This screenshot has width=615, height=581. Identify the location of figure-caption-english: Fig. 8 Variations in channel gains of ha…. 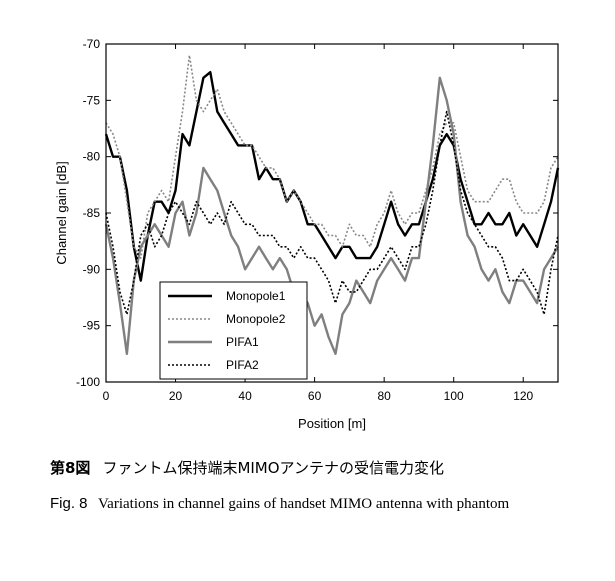
(311, 504).